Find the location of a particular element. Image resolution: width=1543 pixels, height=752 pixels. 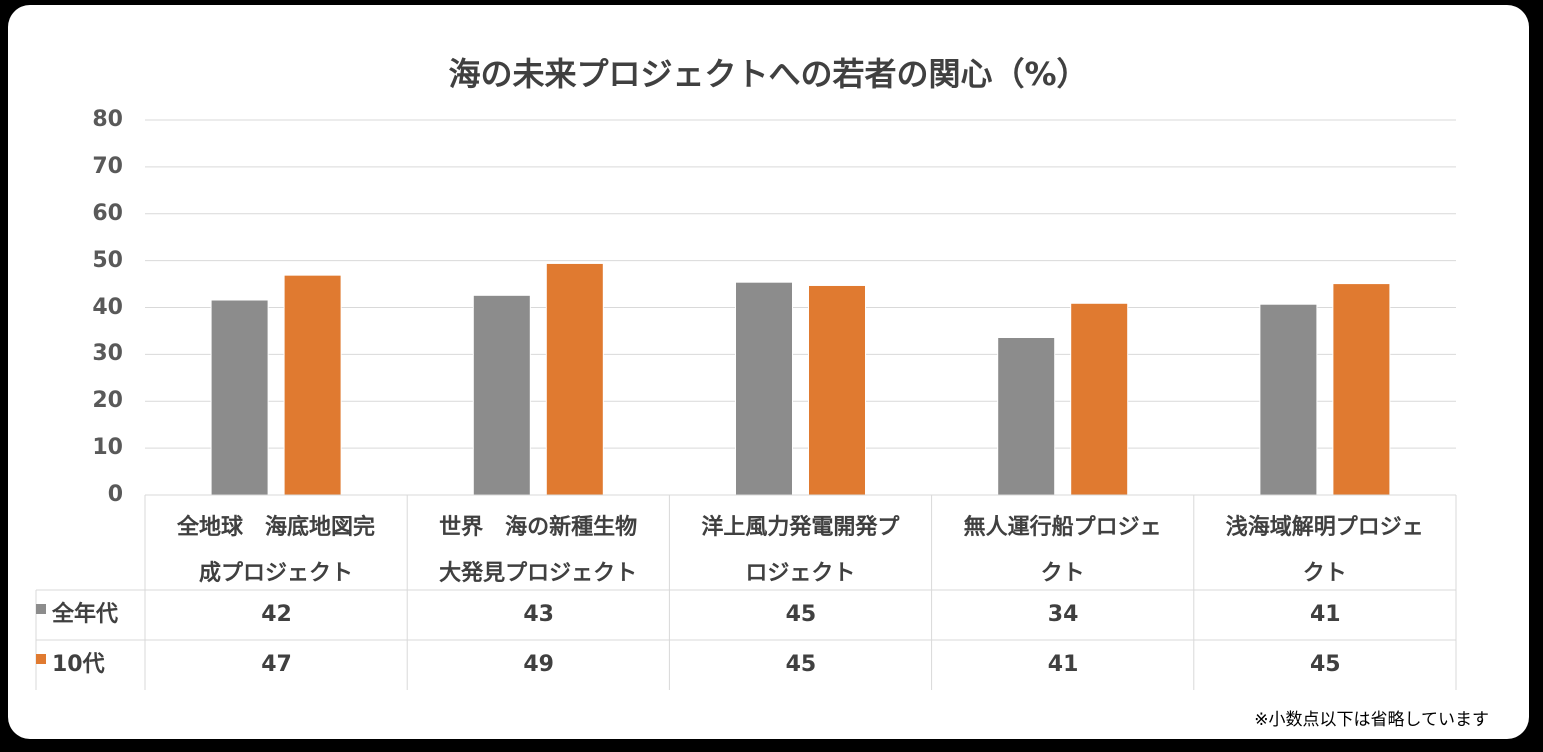

category-label: 無人運行船プロジェ クト is located at coordinates (1063, 550).